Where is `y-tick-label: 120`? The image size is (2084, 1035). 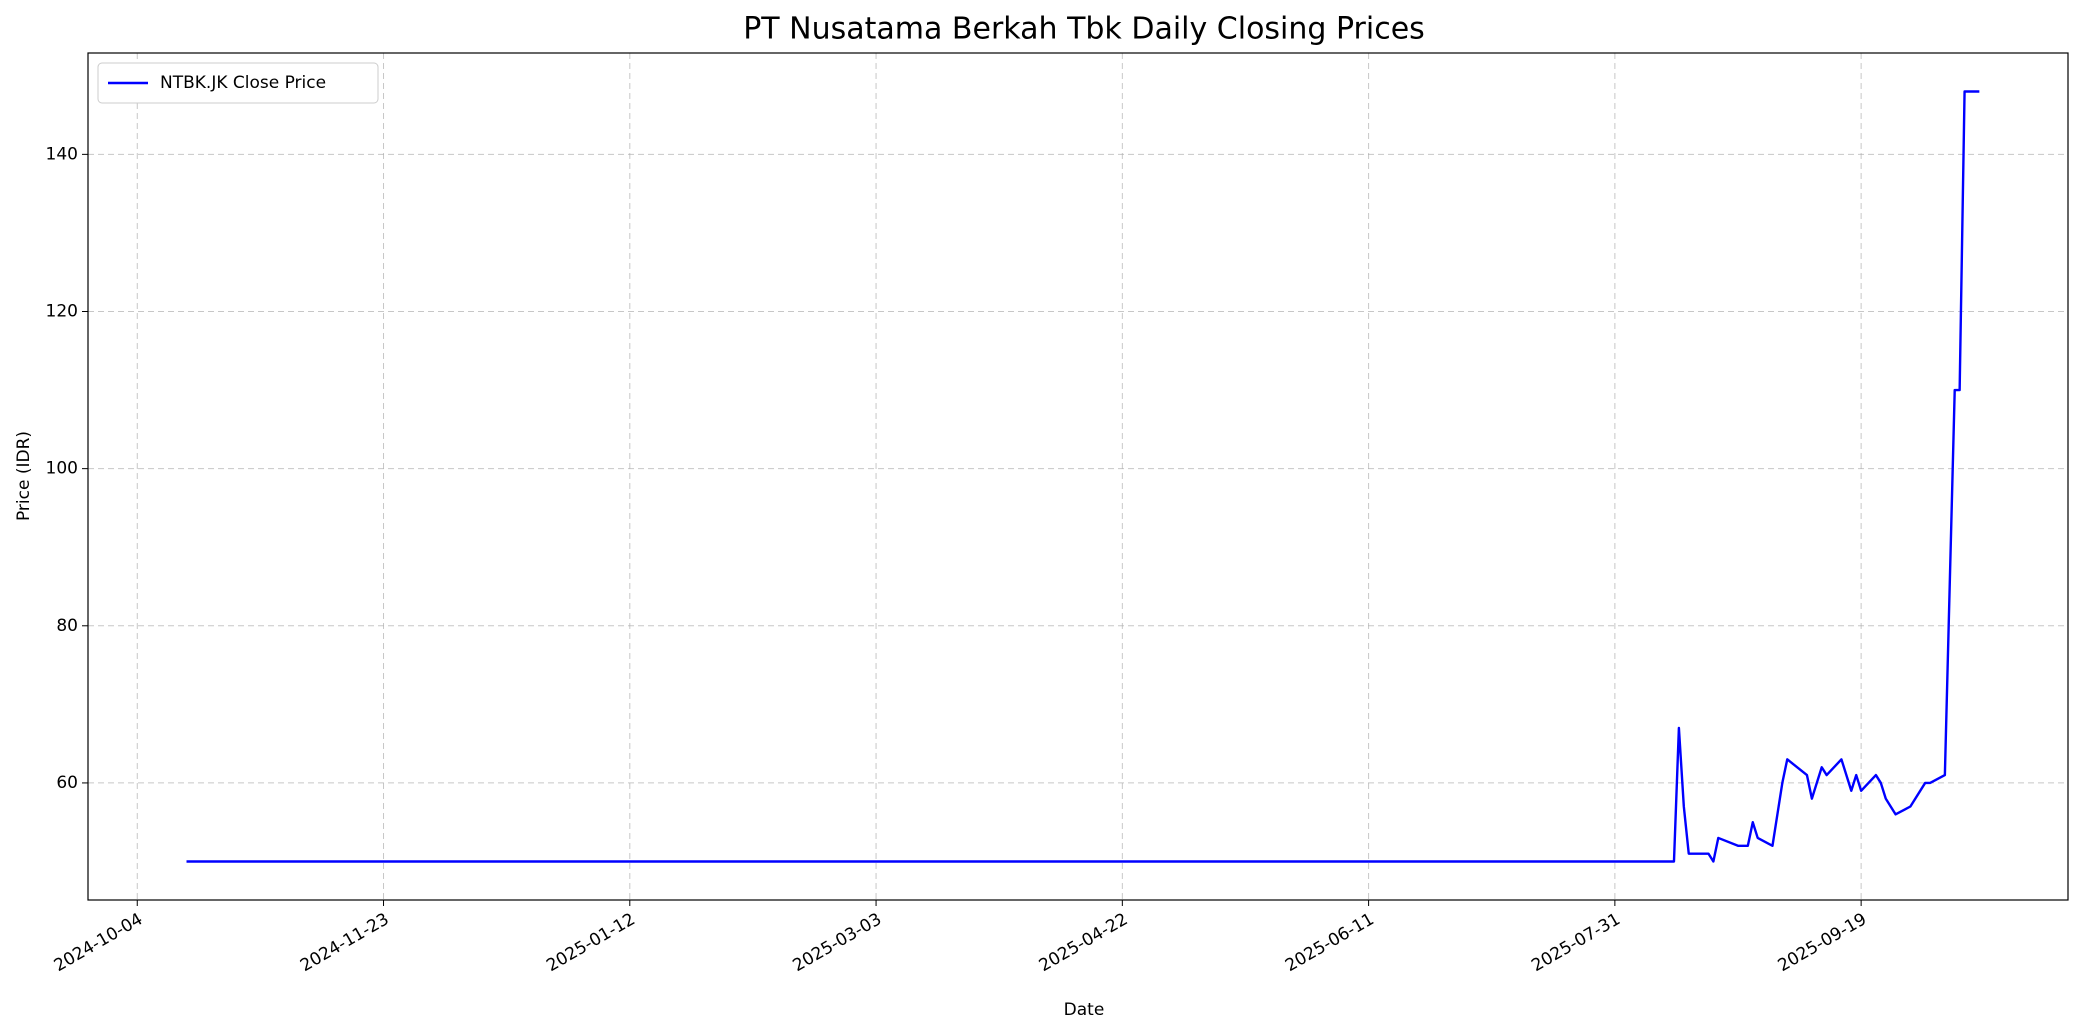 y-tick-label: 120 is located at coordinates (62, 312).